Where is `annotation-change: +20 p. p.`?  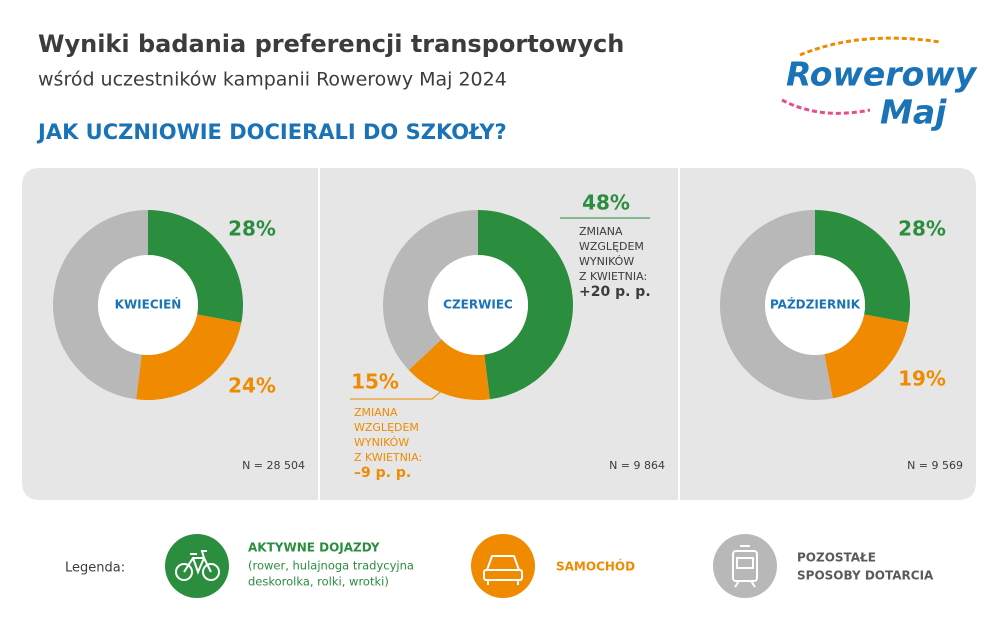
annotation-change: +20 p. p. is located at coordinates (615, 292).